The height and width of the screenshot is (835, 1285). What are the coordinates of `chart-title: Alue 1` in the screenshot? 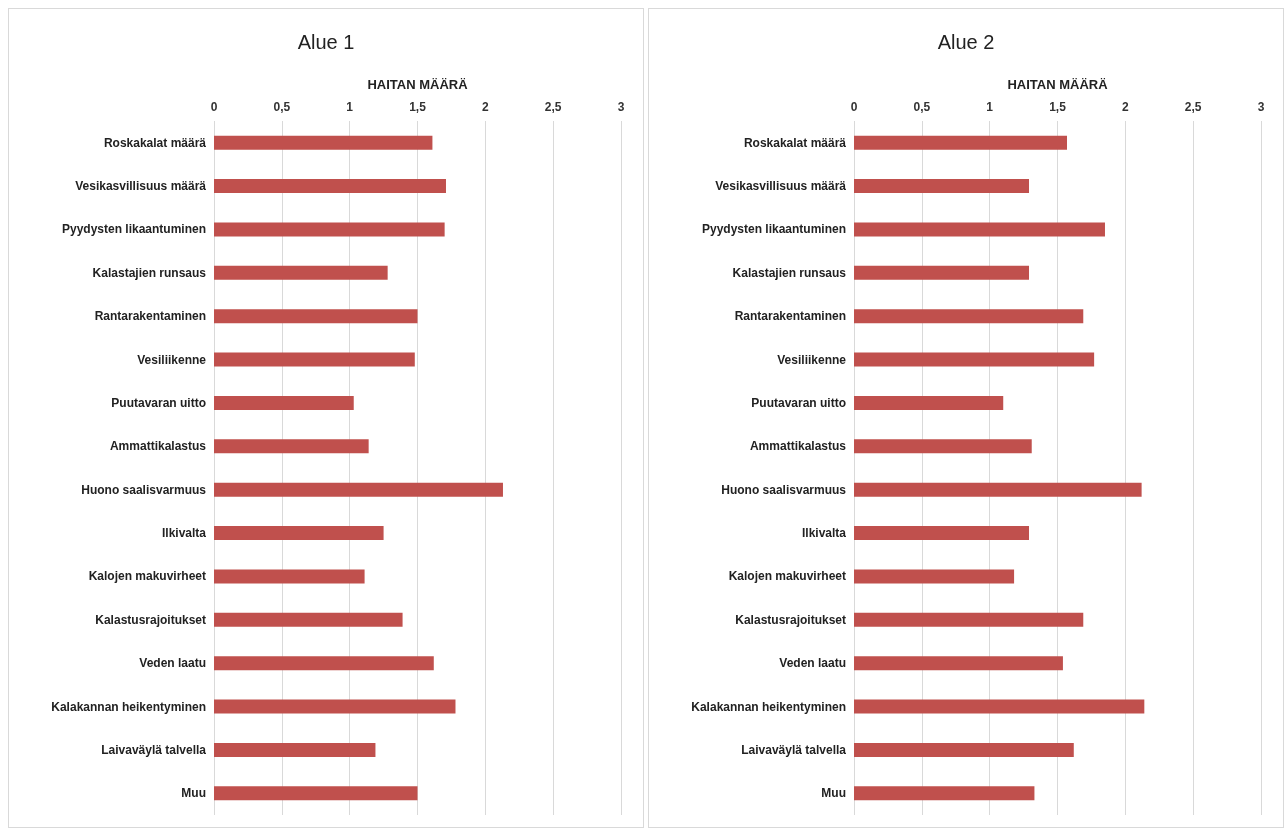 It's located at (326, 42).